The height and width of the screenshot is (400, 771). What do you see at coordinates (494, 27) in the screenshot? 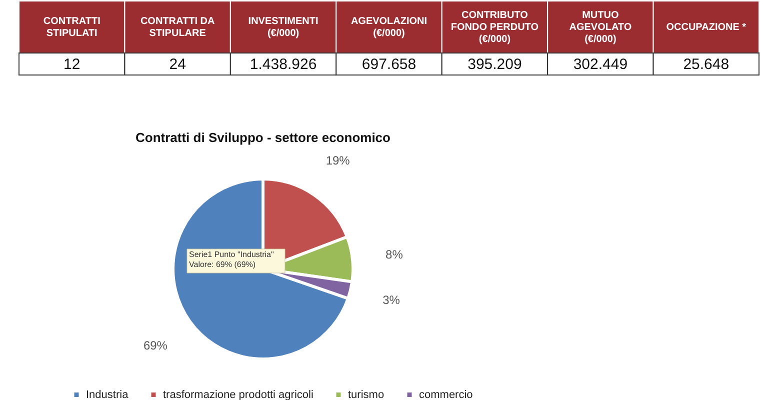
I see `category-label: CONTRIBUTO FONDO PERDUTO (€/000)` at bounding box center [494, 27].